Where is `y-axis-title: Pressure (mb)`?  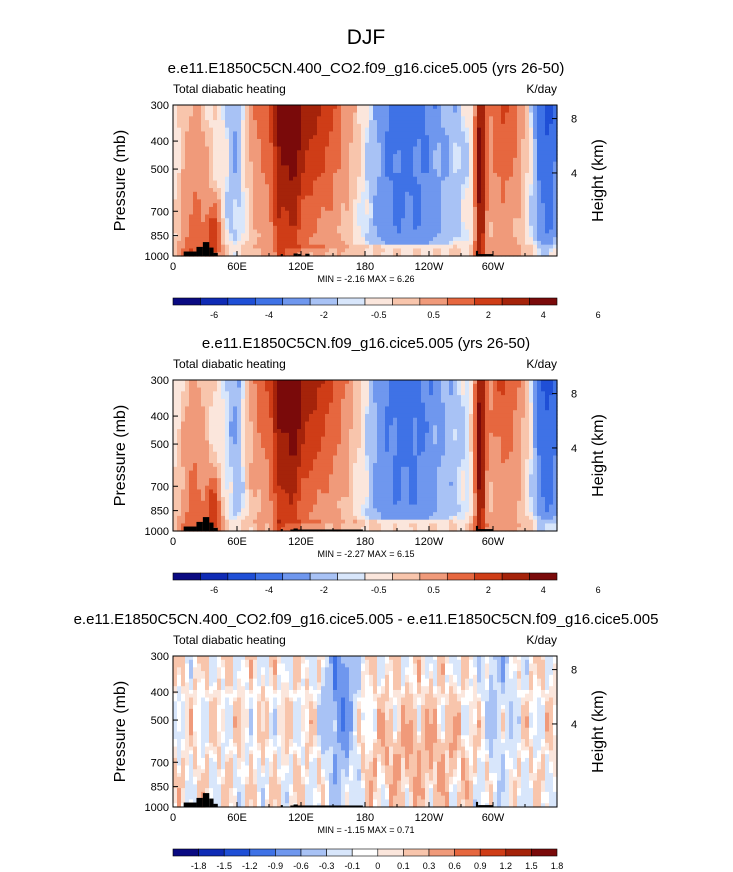
y-axis-title: Pressure (mb) is located at coordinates (120, 180).